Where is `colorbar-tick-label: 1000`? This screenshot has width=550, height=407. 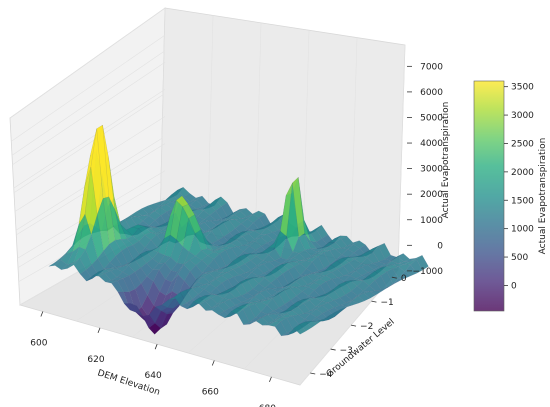 colorbar-tick-label: 1000 is located at coordinates (522, 230).